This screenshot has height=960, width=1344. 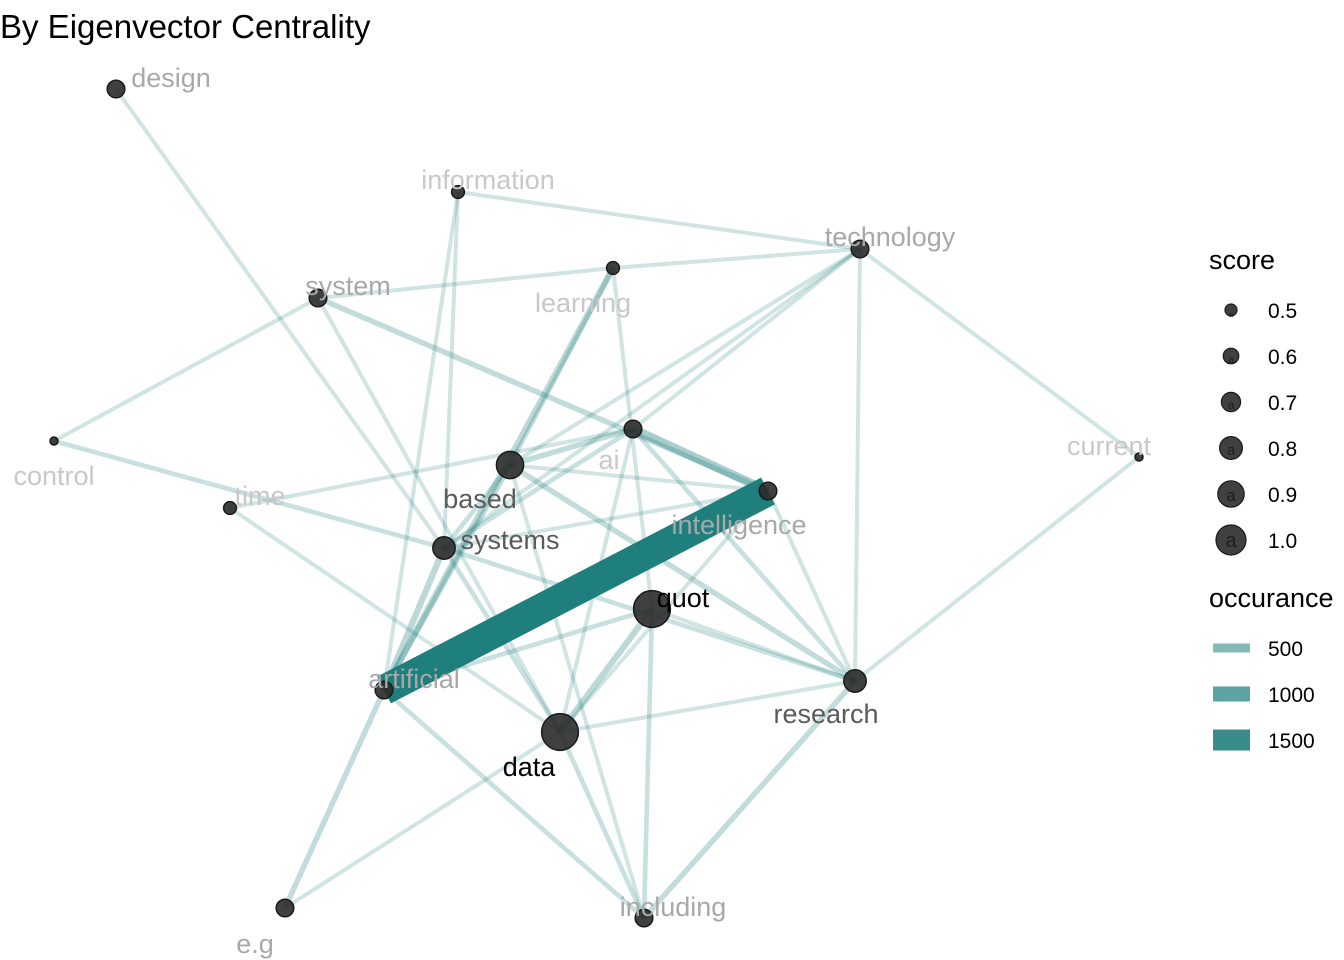 What do you see at coordinates (480, 499) in the screenshot?
I see `node-label-based: based` at bounding box center [480, 499].